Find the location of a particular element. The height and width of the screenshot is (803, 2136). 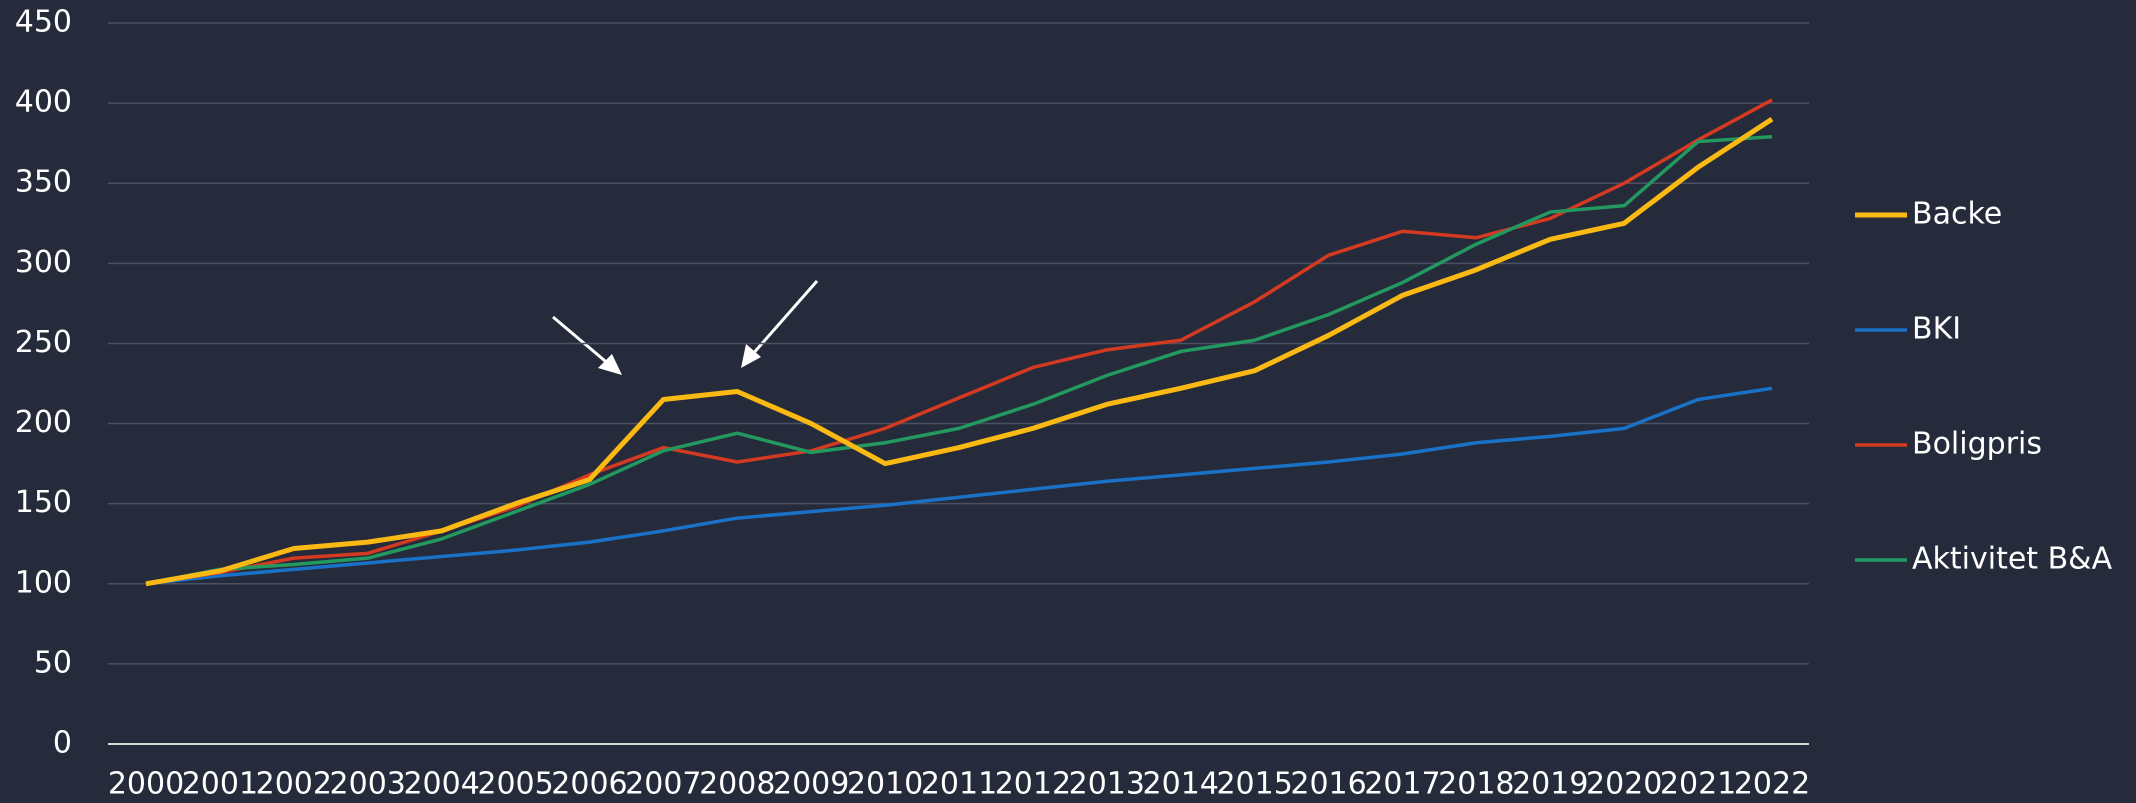

x-tick-label: 2005 is located at coordinates (515, 783).